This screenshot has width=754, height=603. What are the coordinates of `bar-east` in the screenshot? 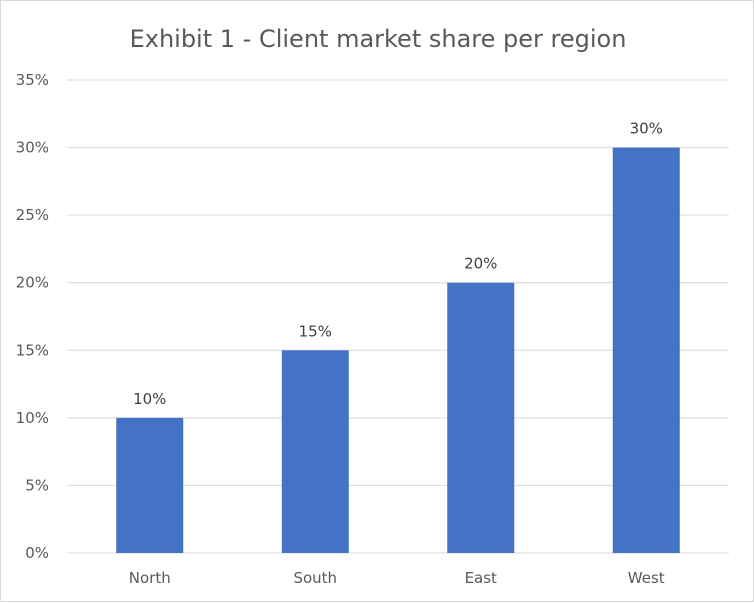 It's located at (481, 417).